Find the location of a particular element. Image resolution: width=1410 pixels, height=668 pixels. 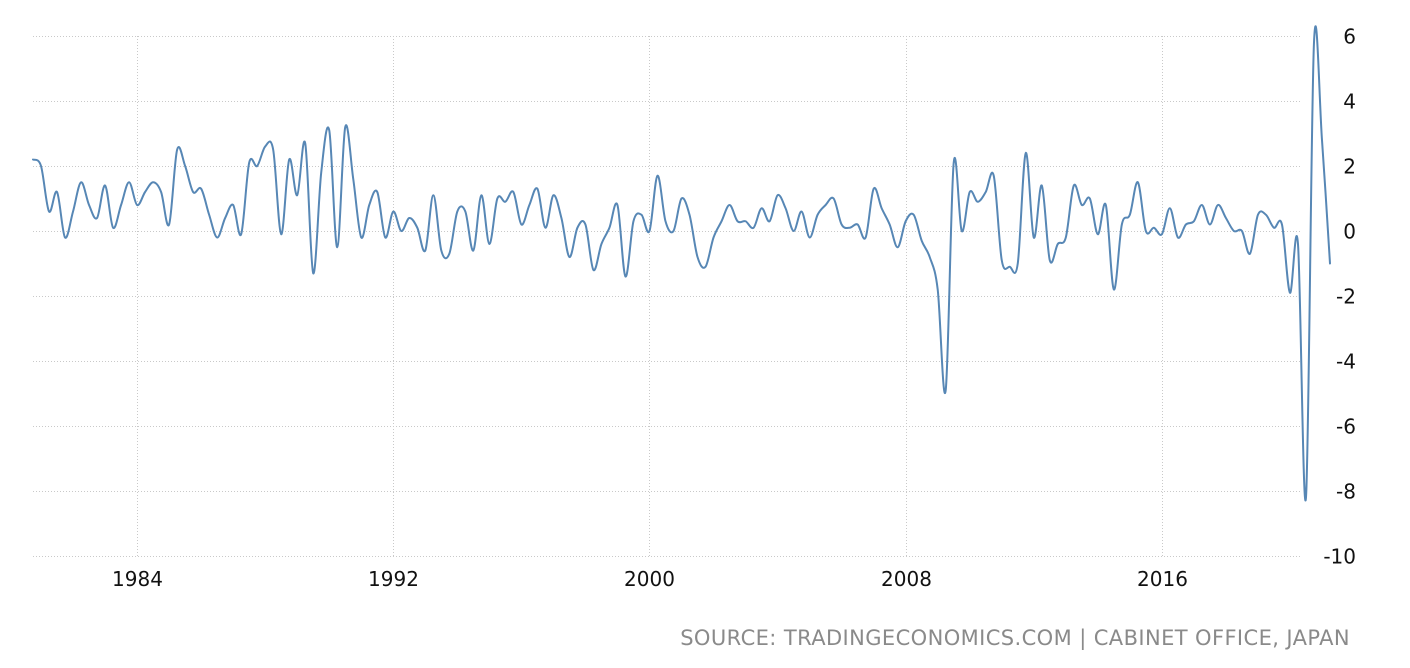

x-tick-label: 2016 is located at coordinates (1162, 579).